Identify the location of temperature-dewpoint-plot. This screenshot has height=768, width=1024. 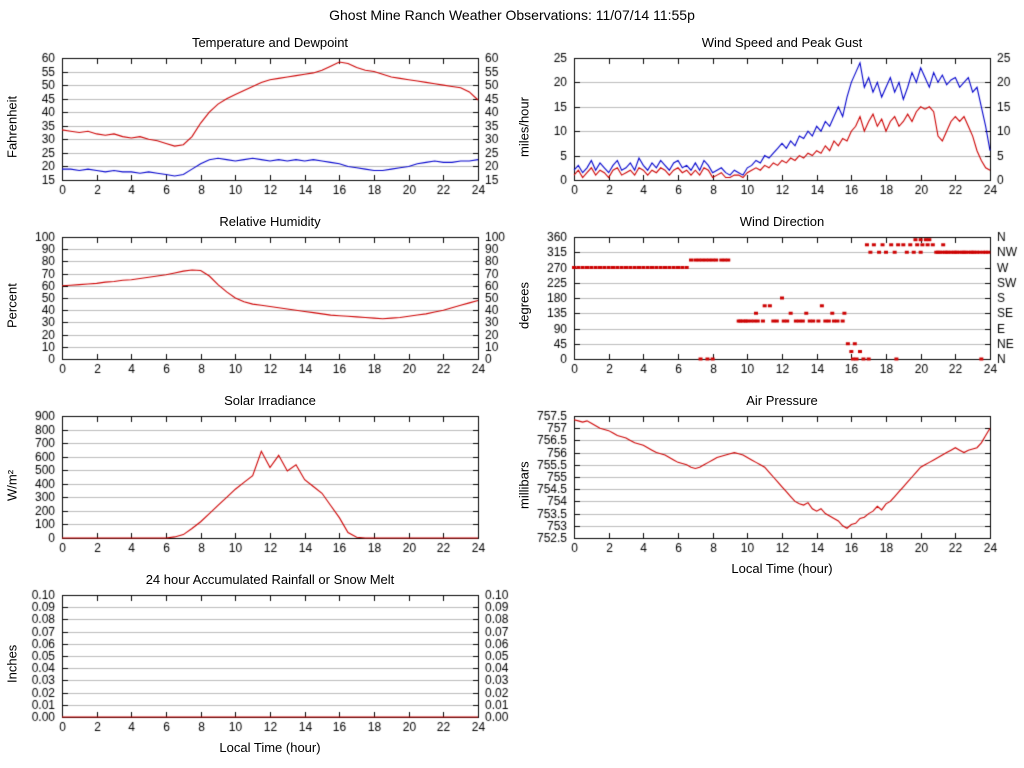
(256, 127).